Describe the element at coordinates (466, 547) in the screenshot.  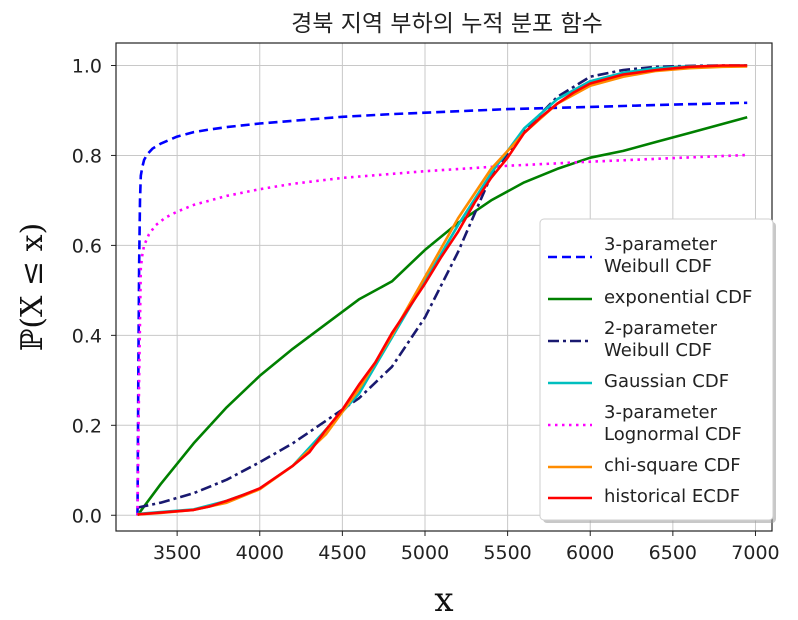
I see `x-axis-ticks: 3500 4000 4500 5000 5500 6000 6500 7000` at that location.